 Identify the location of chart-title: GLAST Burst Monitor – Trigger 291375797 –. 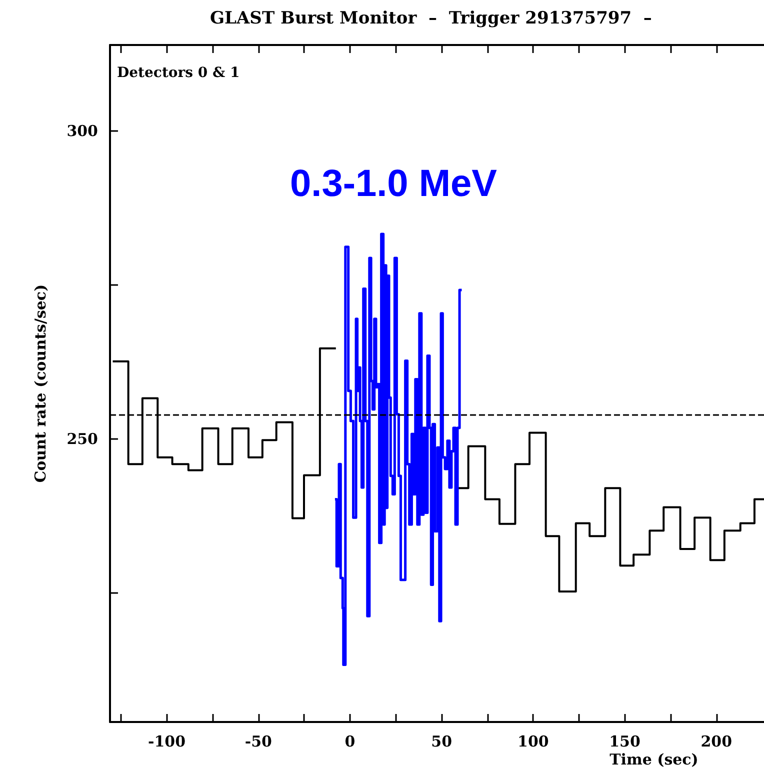
(431, 18).